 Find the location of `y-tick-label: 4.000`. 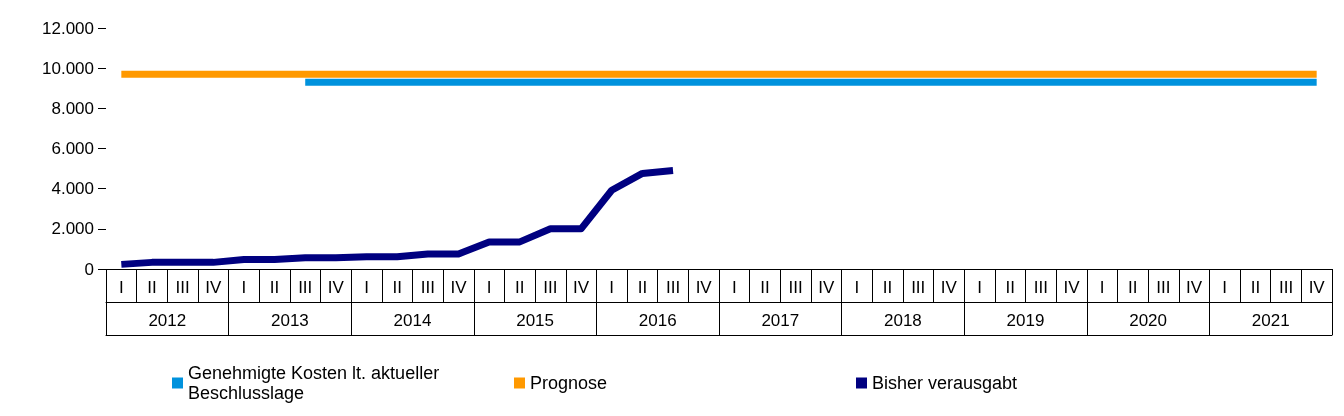

y-tick-label: 4.000 is located at coordinates (72, 189).